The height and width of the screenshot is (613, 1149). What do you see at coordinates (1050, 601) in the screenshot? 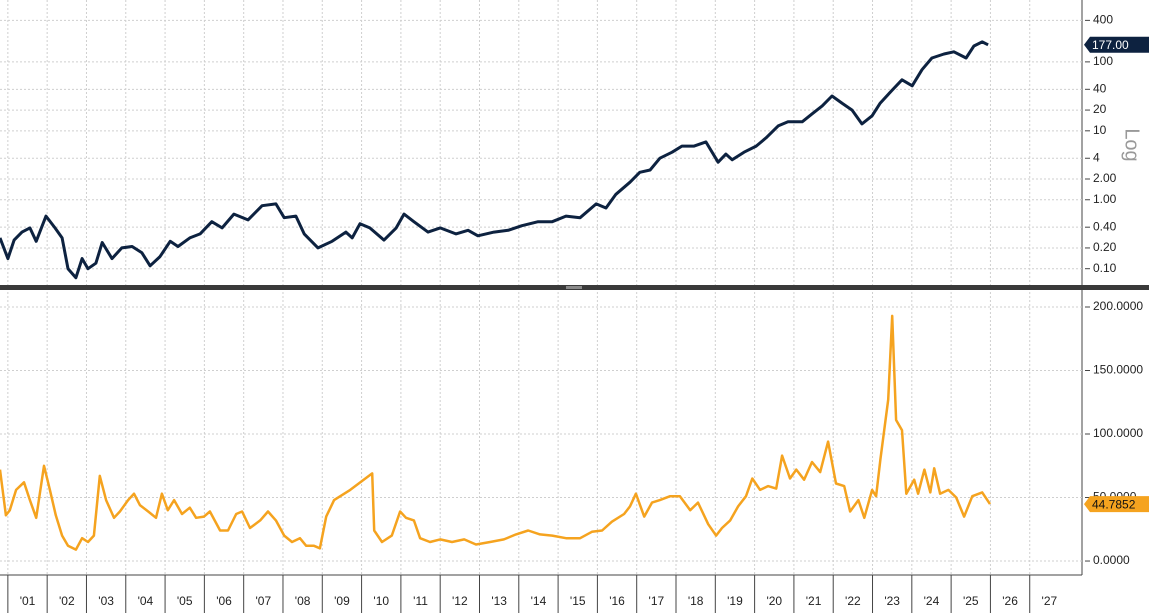
I see `x-tick-label: '27` at bounding box center [1050, 601].